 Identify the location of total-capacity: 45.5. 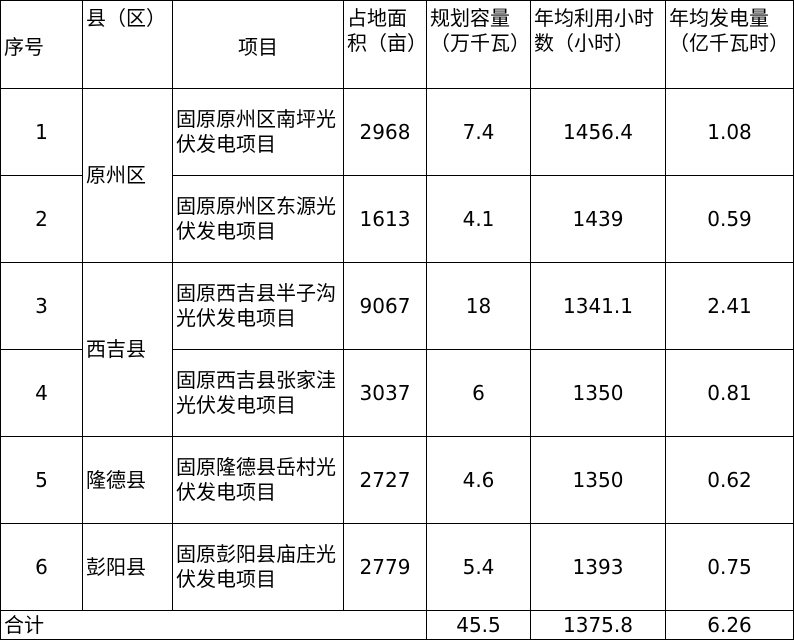
(478, 625).